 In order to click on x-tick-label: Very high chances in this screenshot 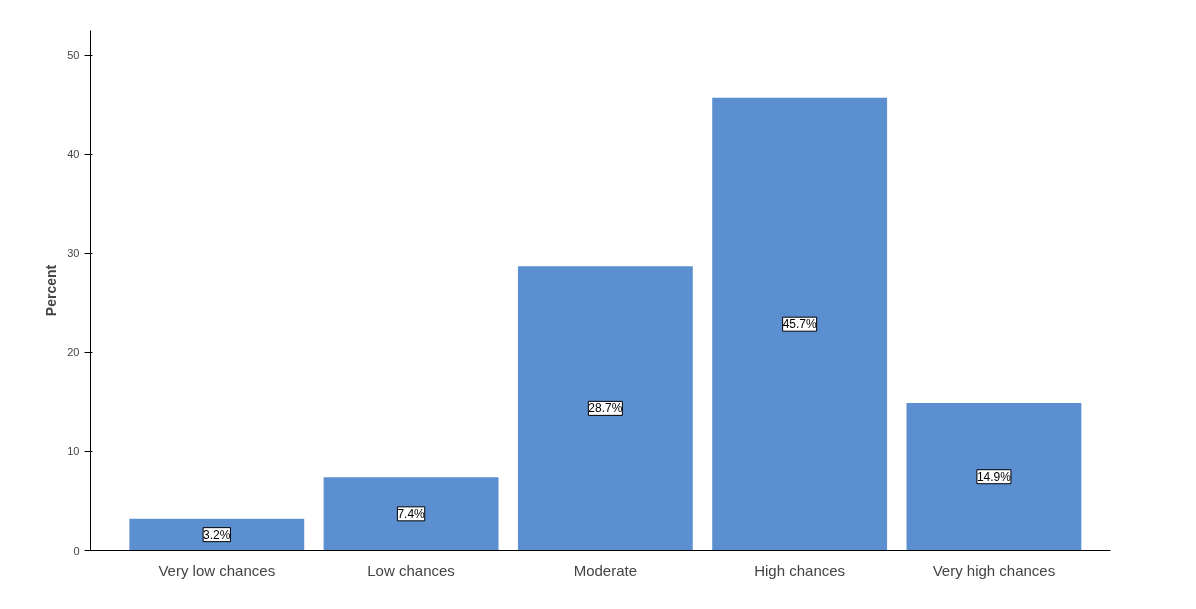, I will do `click(994, 570)`.